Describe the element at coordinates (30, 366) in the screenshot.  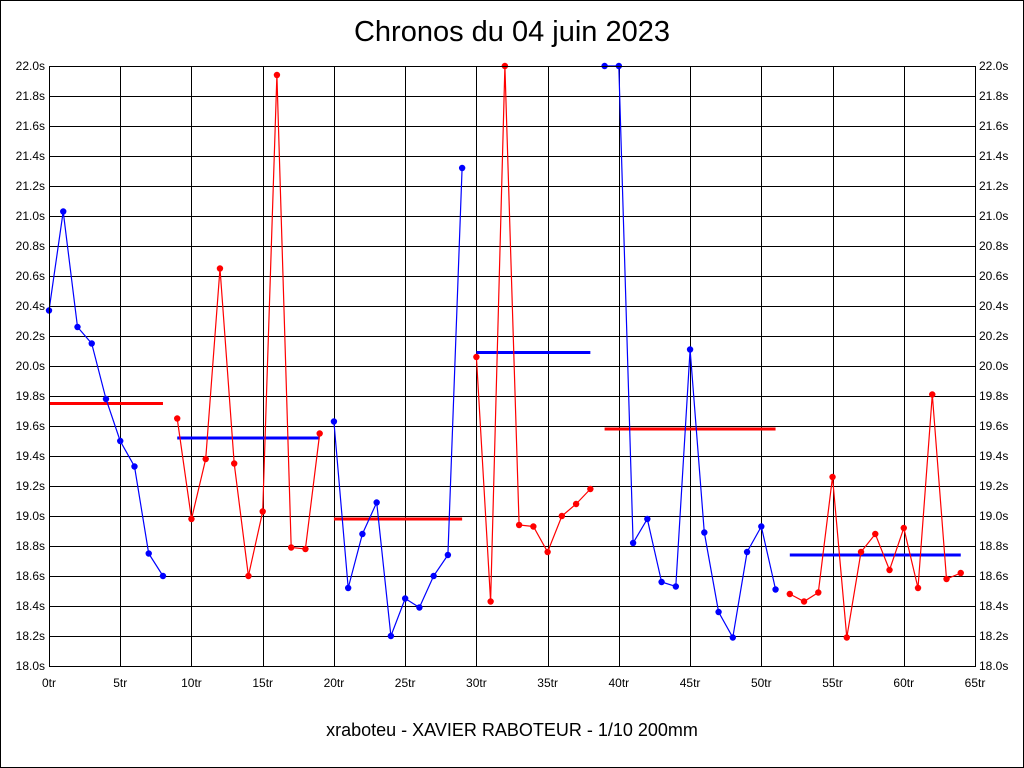
I see `y-tick-label-left: 20.0s` at that location.